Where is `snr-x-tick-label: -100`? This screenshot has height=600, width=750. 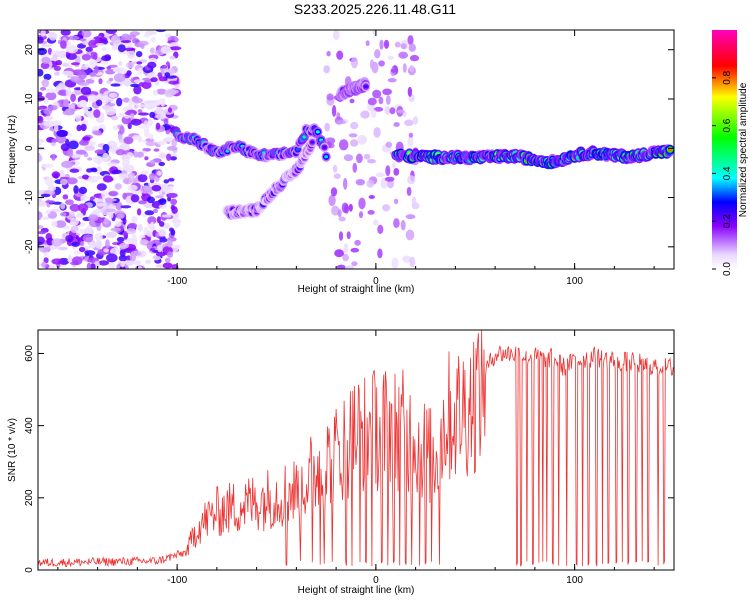 snr-x-tick-label: -100 is located at coordinates (177, 580).